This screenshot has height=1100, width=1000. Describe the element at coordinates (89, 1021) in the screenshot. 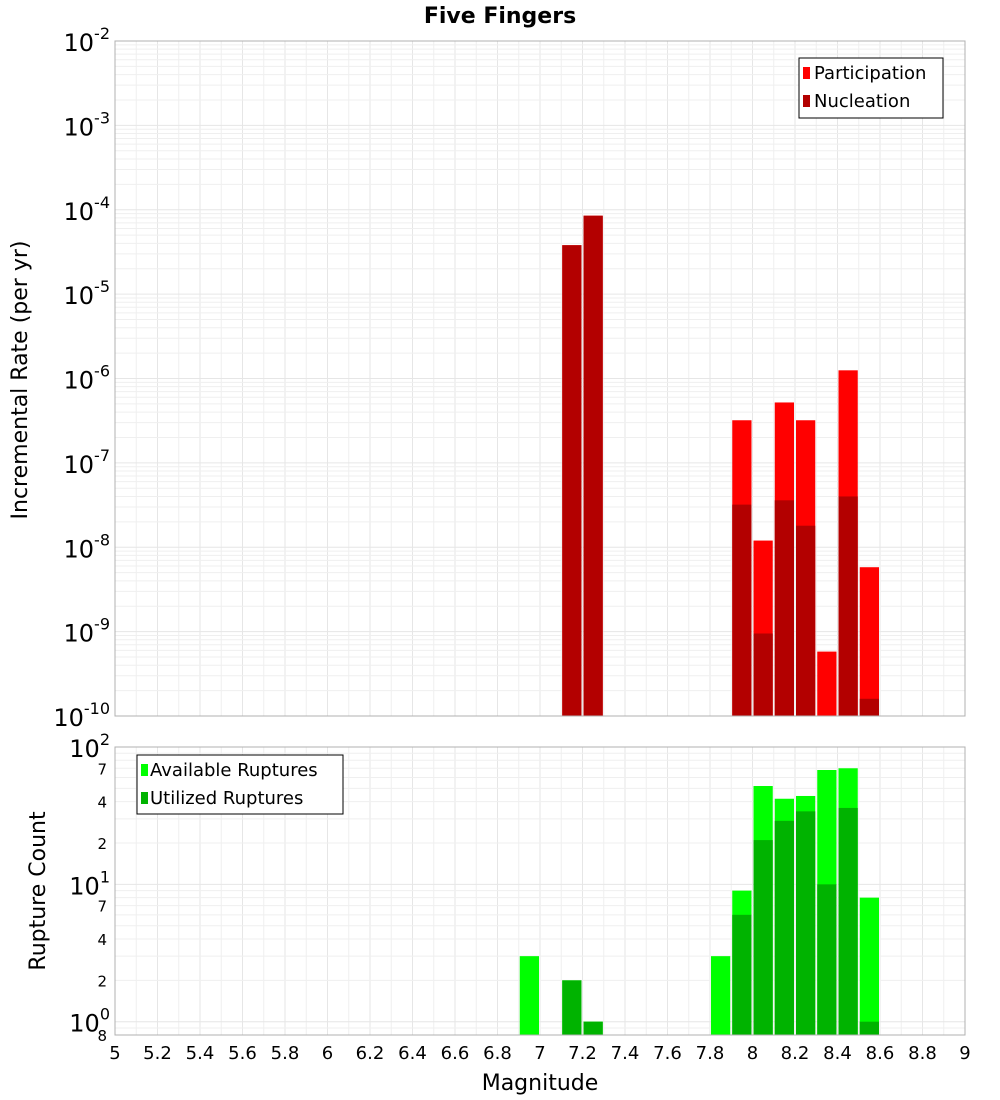

I see `bottom-plot-y-tick-label: 10⁰` at that location.